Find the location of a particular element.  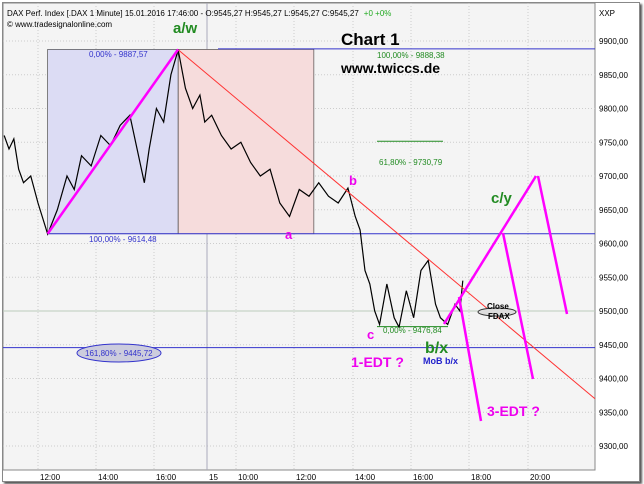

copyright: © www.tradesignalonline.com is located at coordinates (59, 24).